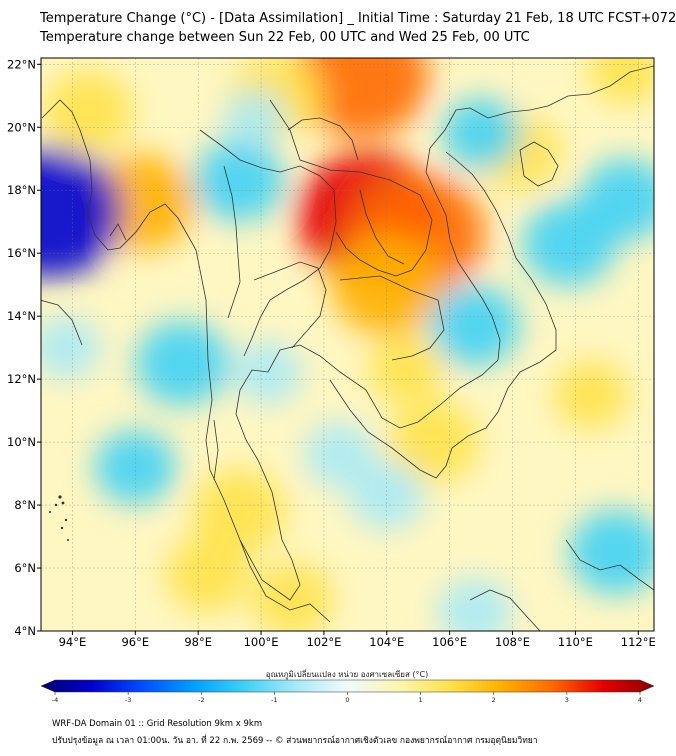 The width and height of the screenshot is (676, 756). I want to click on lon-label: 96°E, so click(135, 642).